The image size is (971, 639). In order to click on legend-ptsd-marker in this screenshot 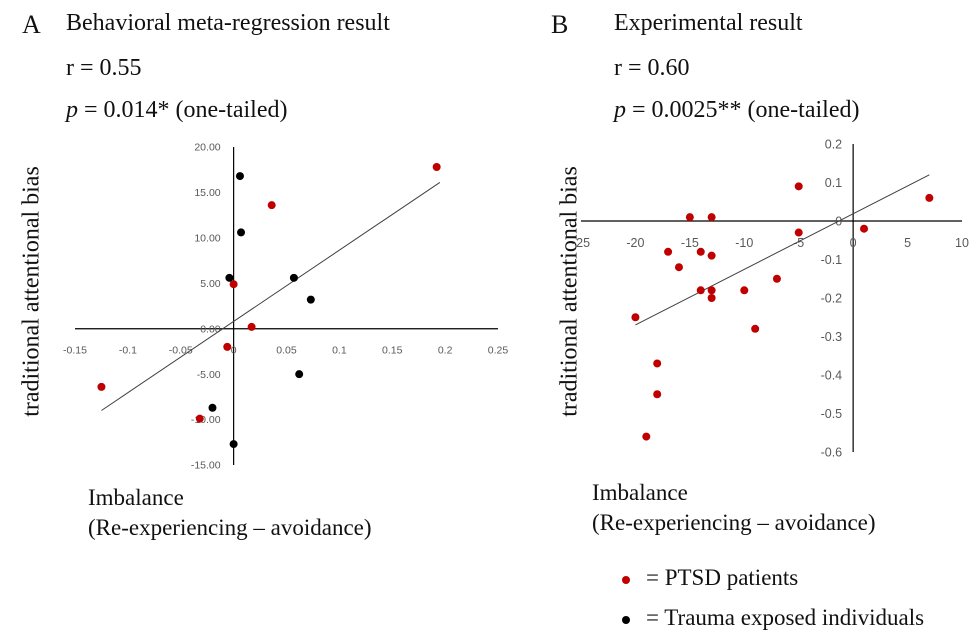, I will do `click(626, 580)`.